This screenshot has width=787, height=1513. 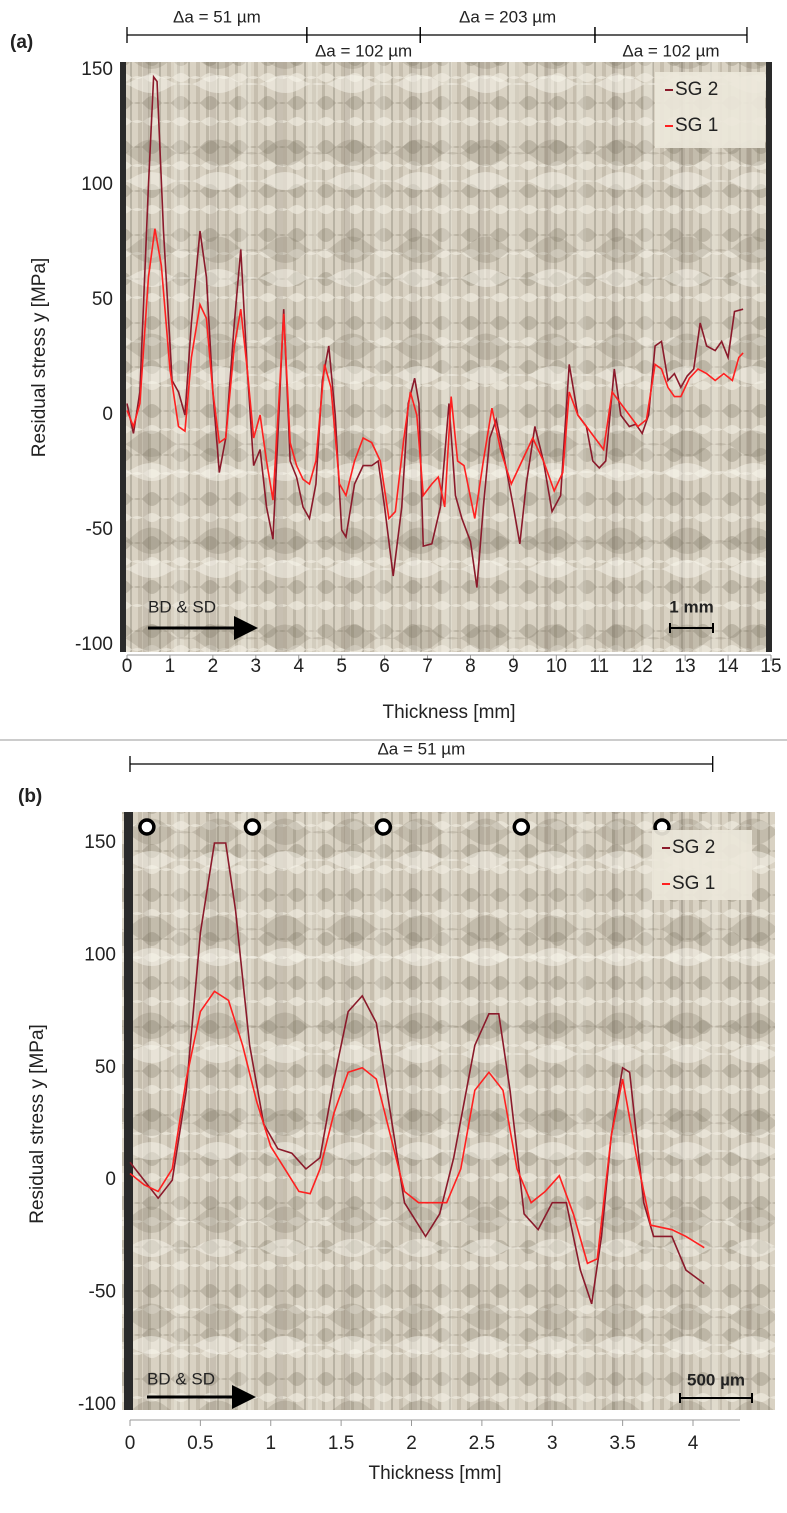 I want to click on x-tick-label: 8, so click(x=470, y=666).